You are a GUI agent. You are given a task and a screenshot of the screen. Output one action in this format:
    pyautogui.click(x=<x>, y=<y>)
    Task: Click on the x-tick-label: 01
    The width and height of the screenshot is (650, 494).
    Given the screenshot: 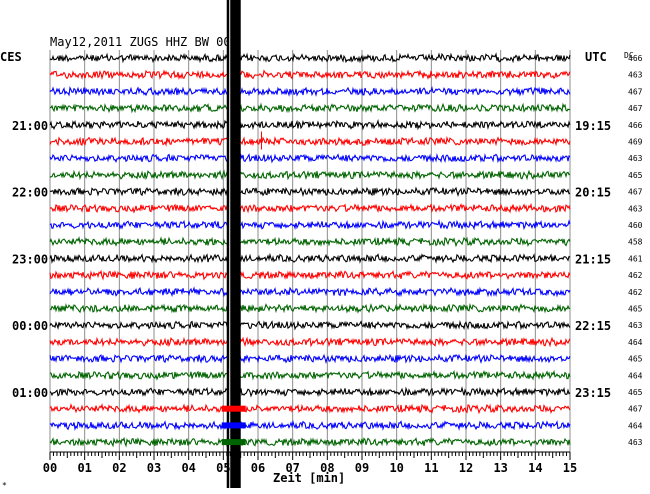 What is the action you would take?
    pyautogui.click(x=84, y=468)
    